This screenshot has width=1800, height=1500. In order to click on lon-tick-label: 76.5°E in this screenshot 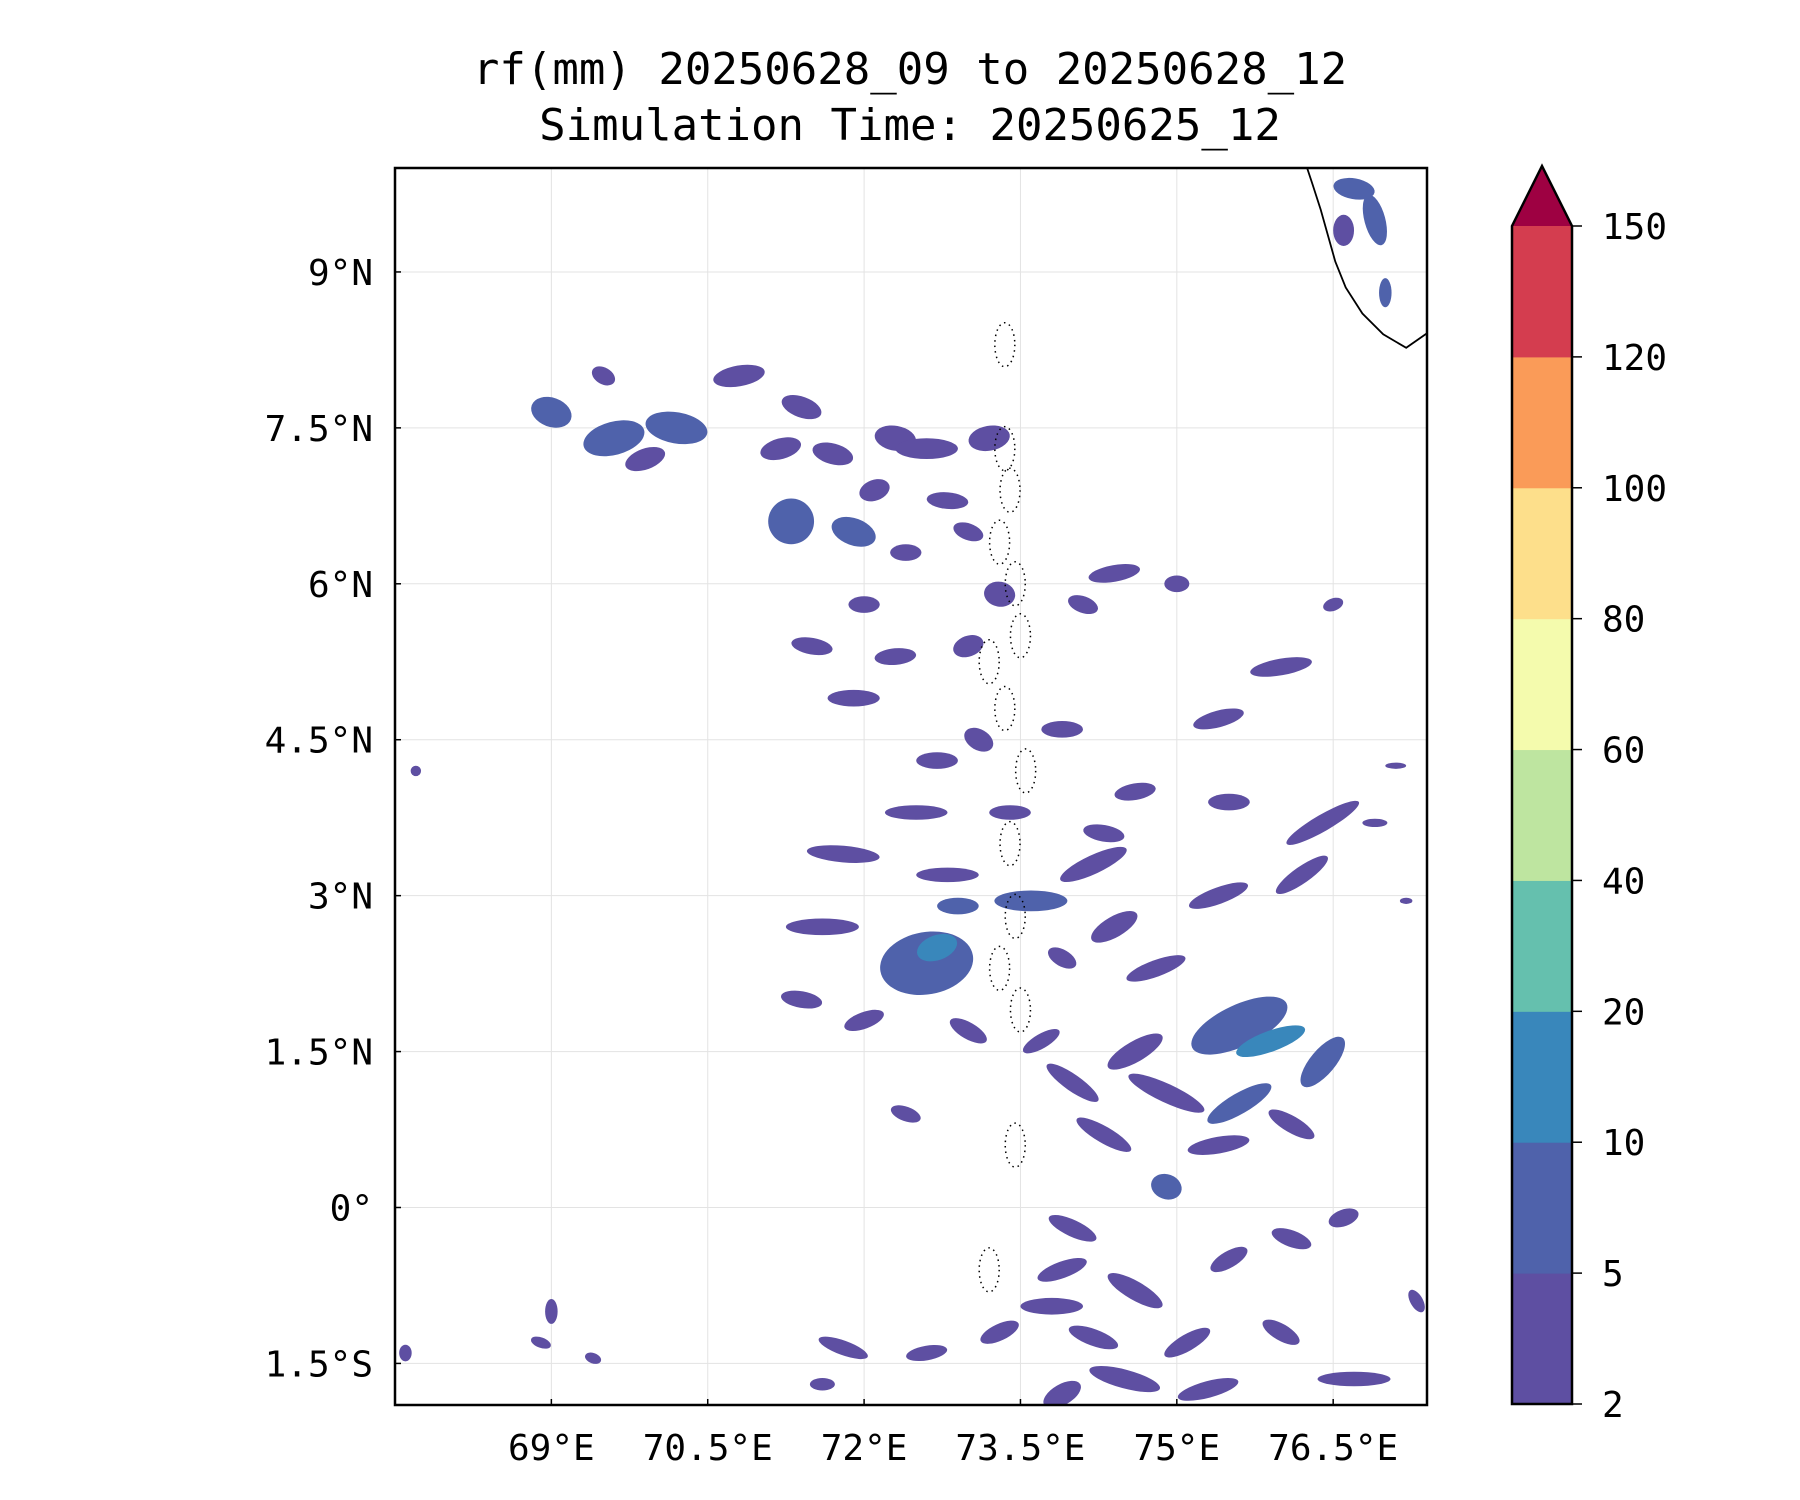, I will do `click(1333, 1448)`.